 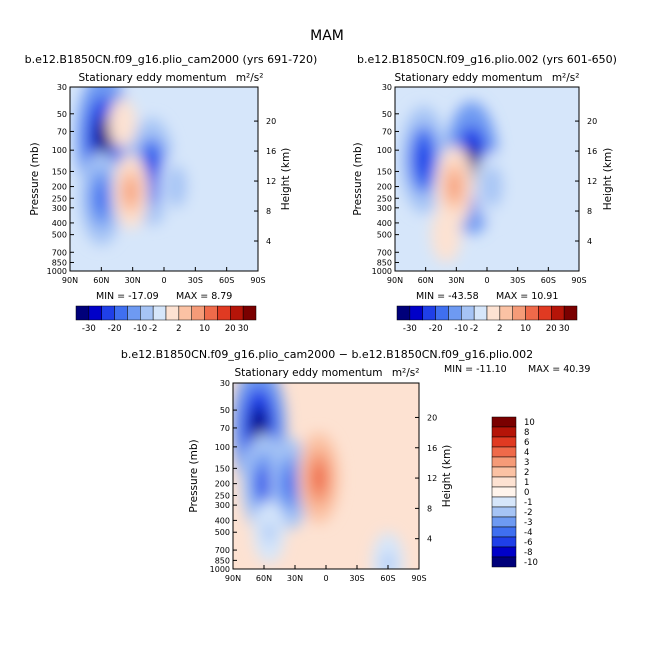 I want to click on colorbar-label: -3, so click(x=528, y=523).